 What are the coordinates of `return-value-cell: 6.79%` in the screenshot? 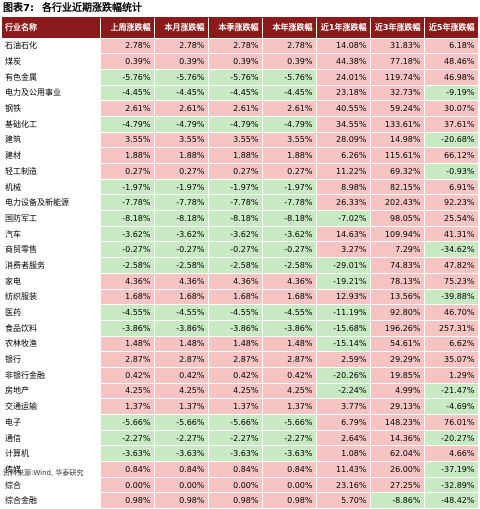 It's located at (343, 423).